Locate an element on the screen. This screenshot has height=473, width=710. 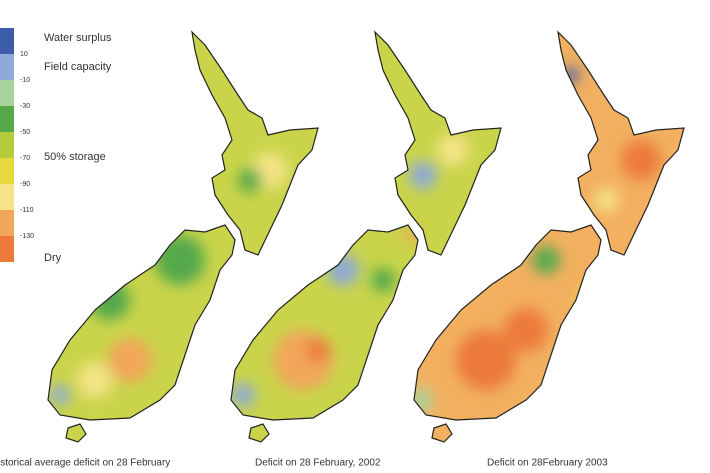
map-caption: istorical average deficit on 28 February is located at coordinates (85, 463).